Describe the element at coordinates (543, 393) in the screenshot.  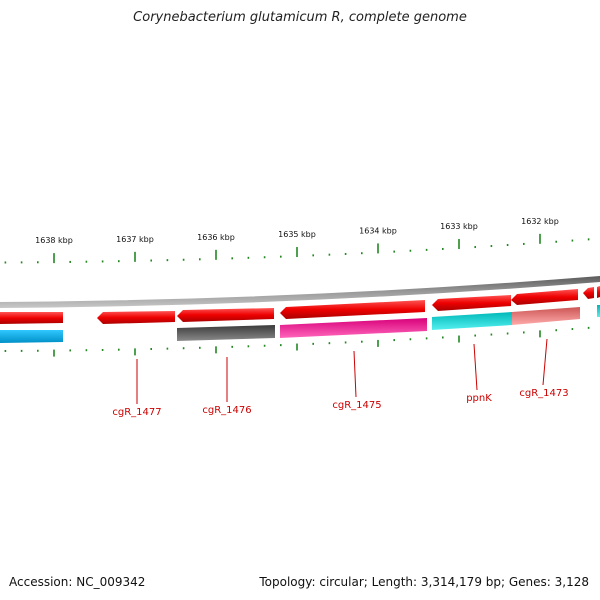
I see `gene-label-cgR_1473: cgR_1473` at that location.